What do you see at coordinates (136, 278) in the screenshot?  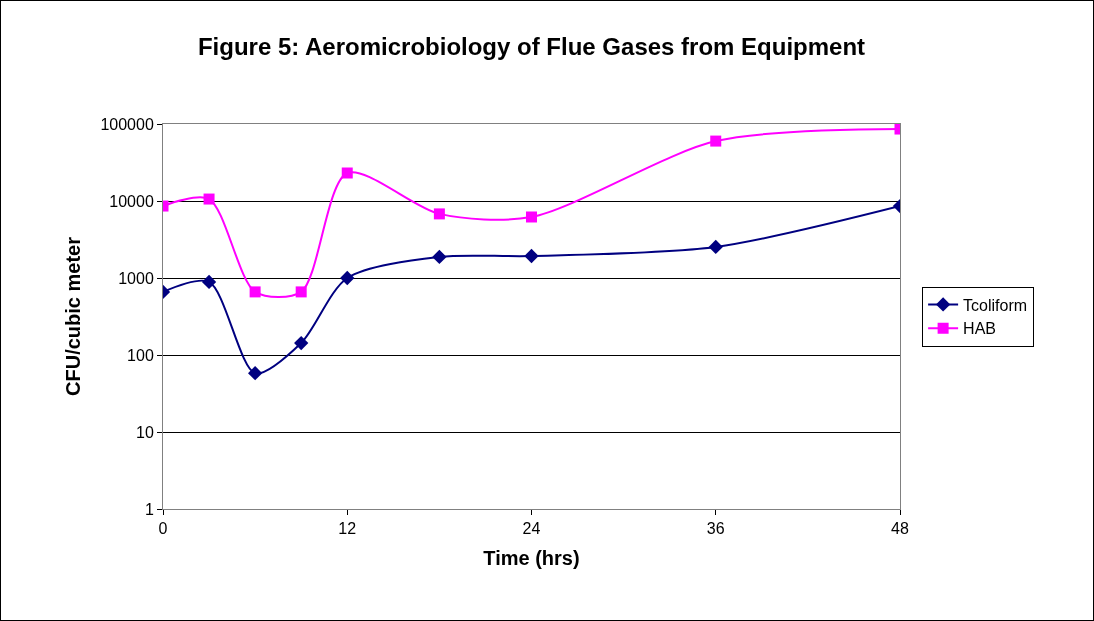 I see `y-tick-label: 1000` at bounding box center [136, 278].